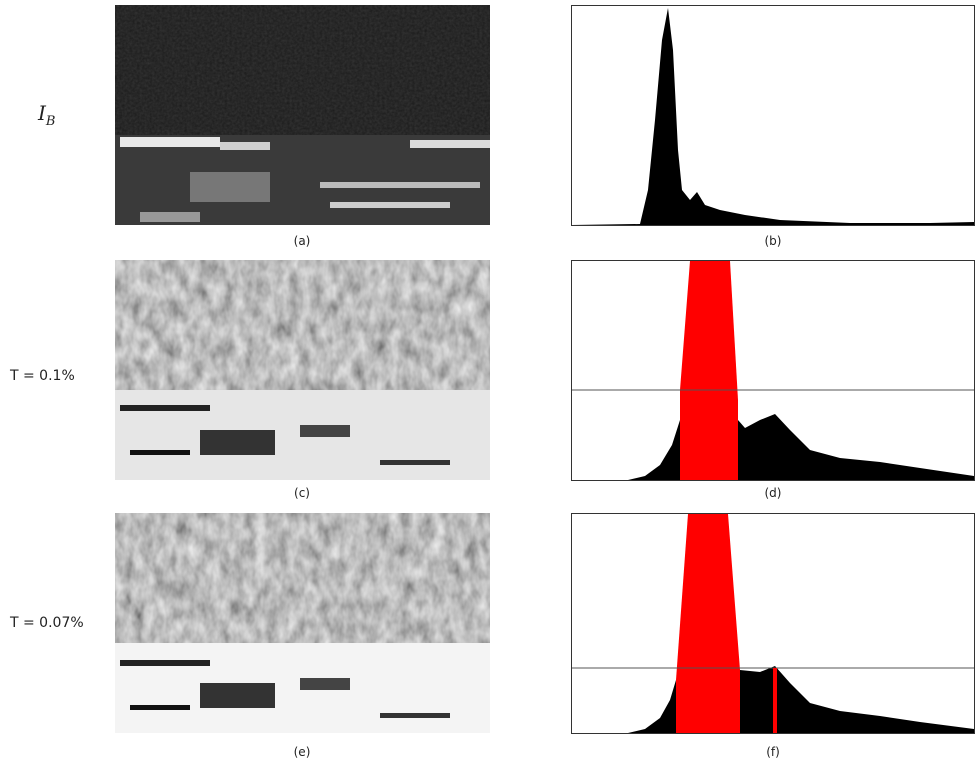  What do you see at coordinates (773, 752) in the screenshot?
I see `caption: (f)` at bounding box center [773, 752].